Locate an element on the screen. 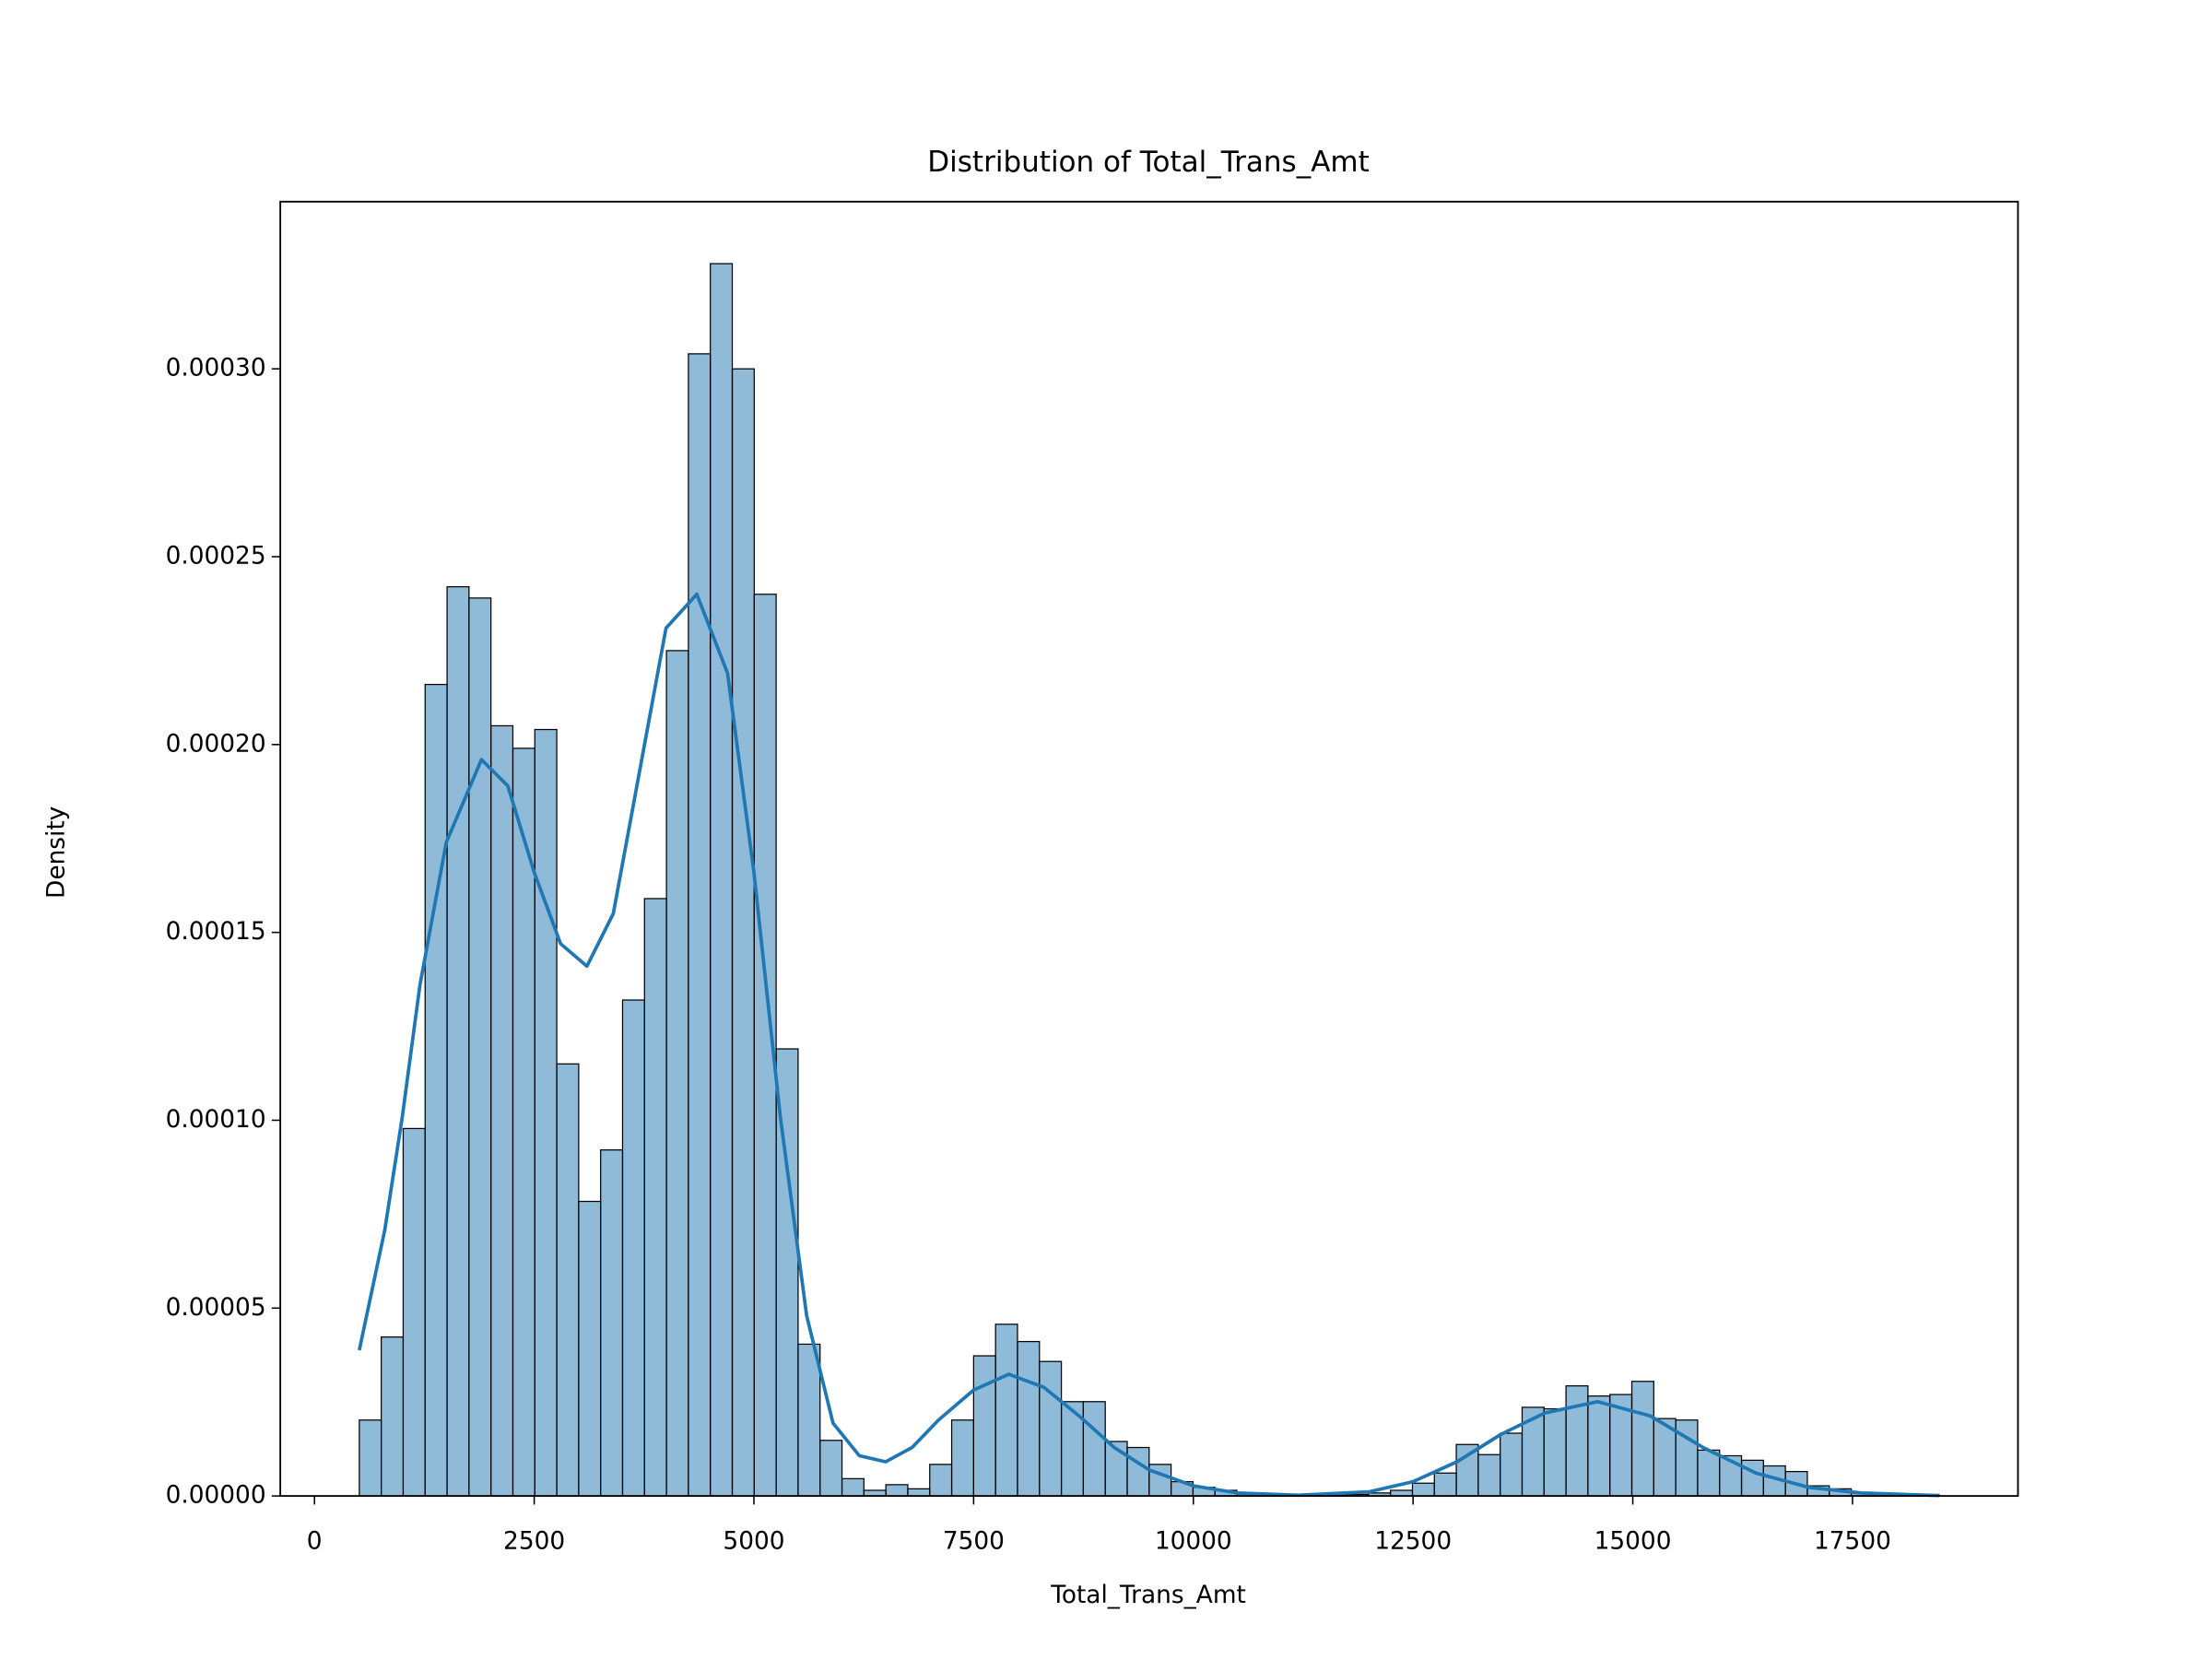 The image size is (2212, 1659). x-tick-label: 12500 is located at coordinates (1413, 1541).